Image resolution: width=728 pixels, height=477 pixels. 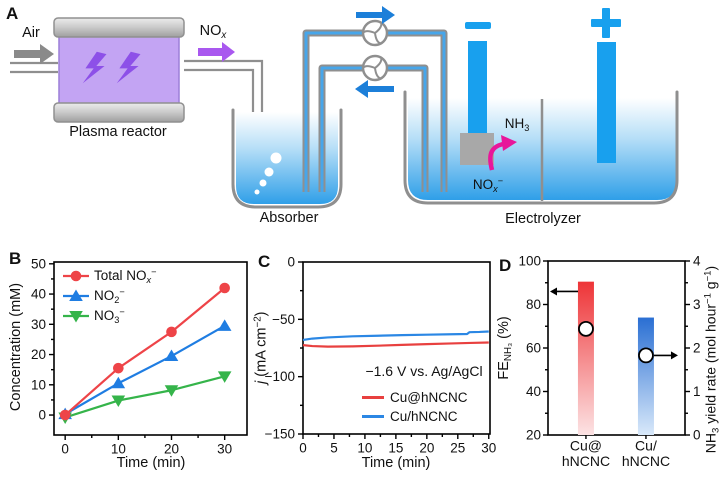 I want to click on svg-text: −100, so click(x=280, y=376).